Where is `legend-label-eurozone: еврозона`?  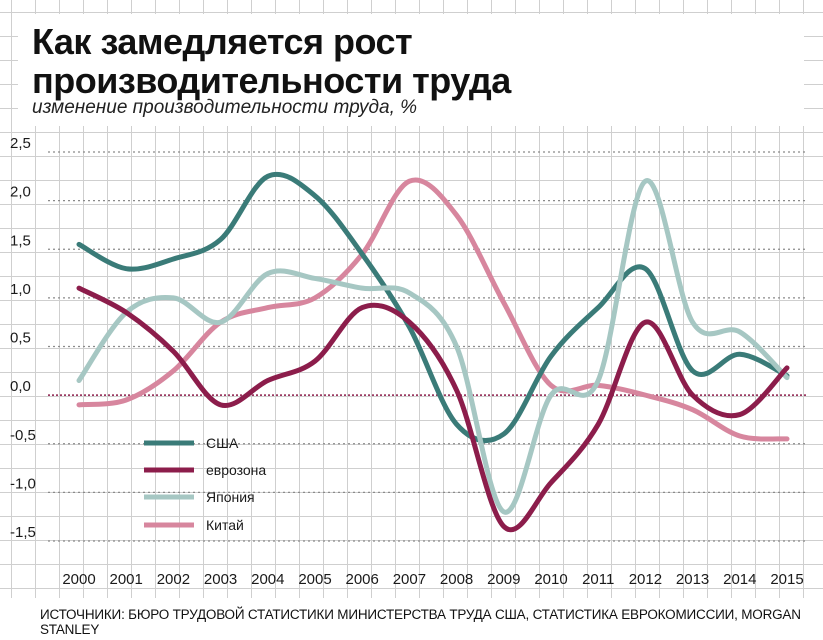
legend-label-eurozone: еврозона is located at coordinates (236, 470).